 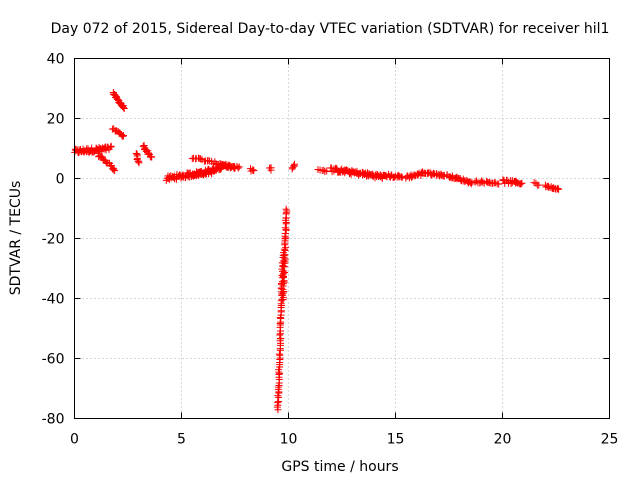 What do you see at coordinates (610, 440) in the screenshot?
I see `x-tick-label: 25` at bounding box center [610, 440].